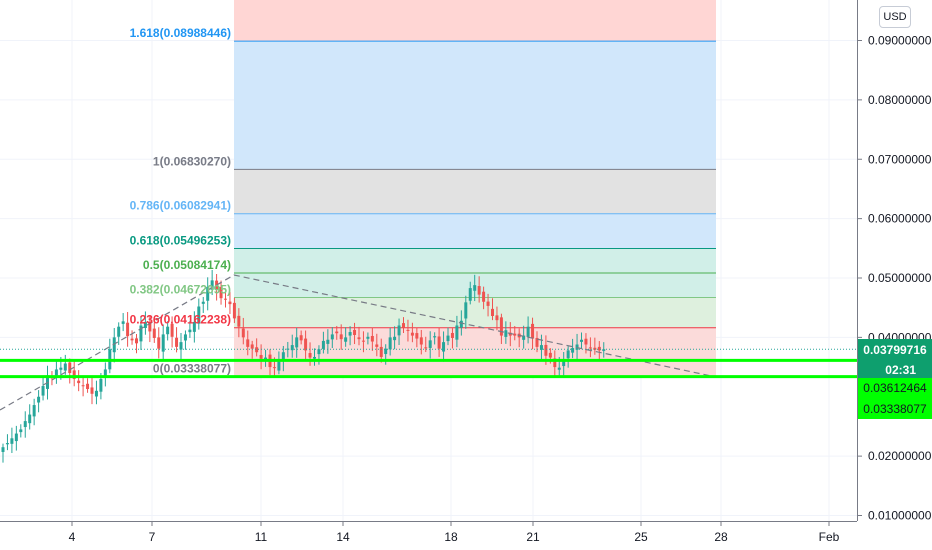 This screenshot has height=550, width=932. I want to click on currency-button: USD, so click(895, 17).